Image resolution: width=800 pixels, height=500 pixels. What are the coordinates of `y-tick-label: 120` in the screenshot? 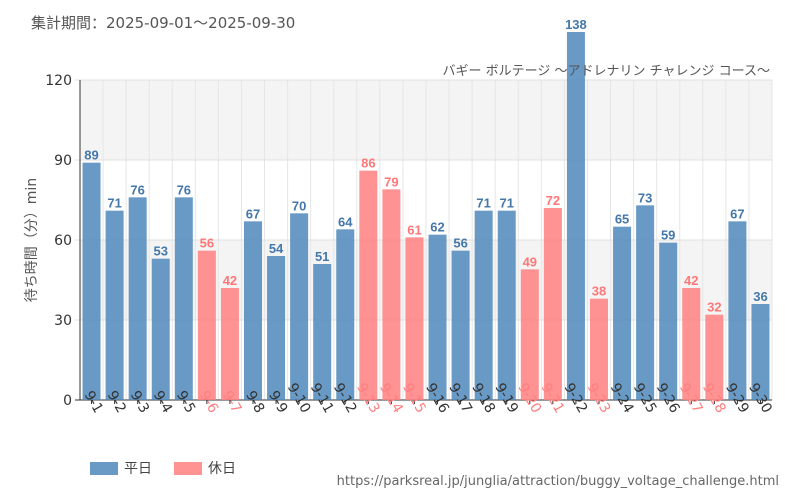 It's located at (58, 81).